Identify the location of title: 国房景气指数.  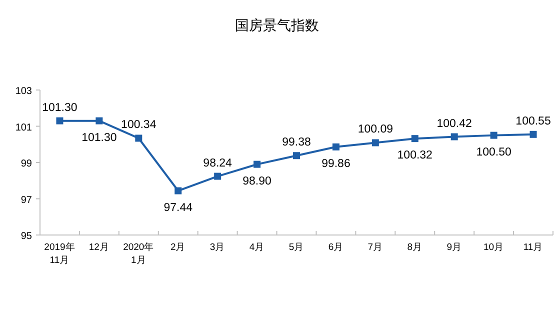
(277, 25).